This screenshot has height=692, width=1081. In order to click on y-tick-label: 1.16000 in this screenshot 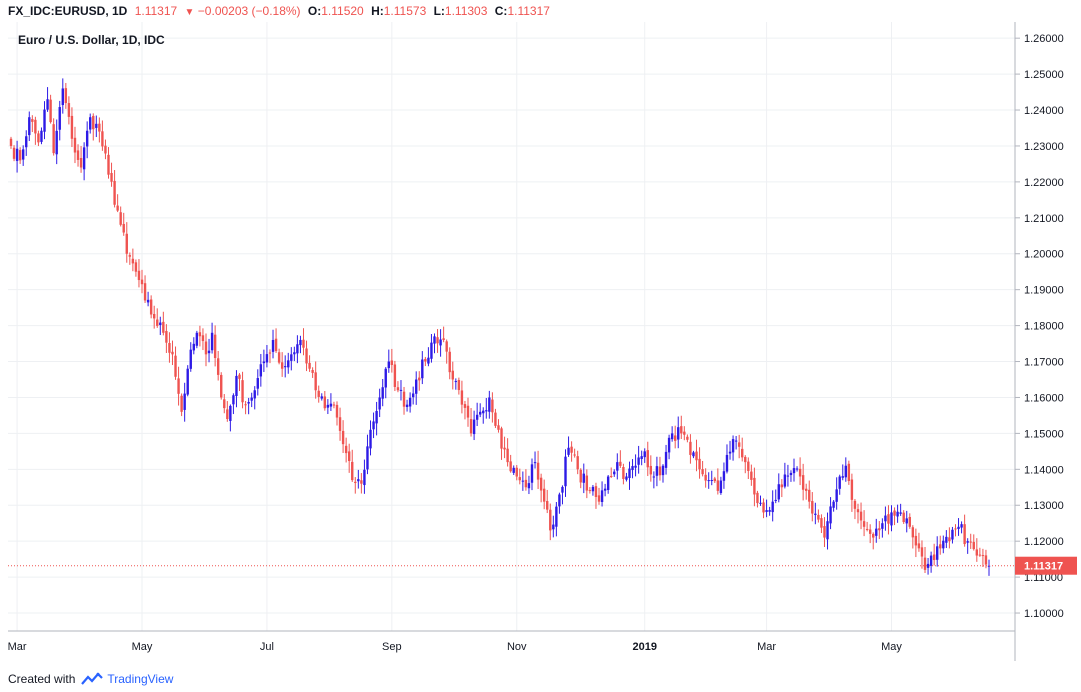, I will do `click(1044, 398)`.